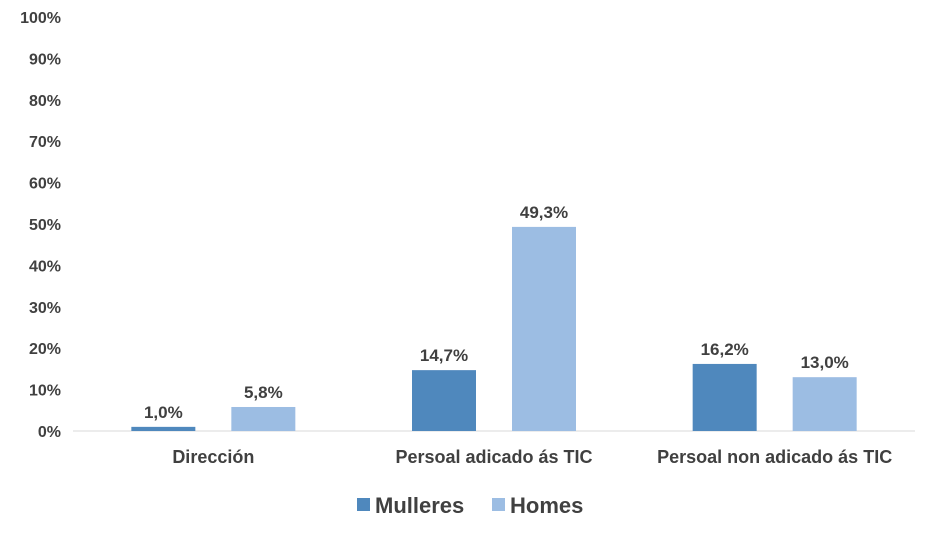  What do you see at coordinates (774, 457) in the screenshot?
I see `category-label: Persoal non adicado ás TIC` at bounding box center [774, 457].